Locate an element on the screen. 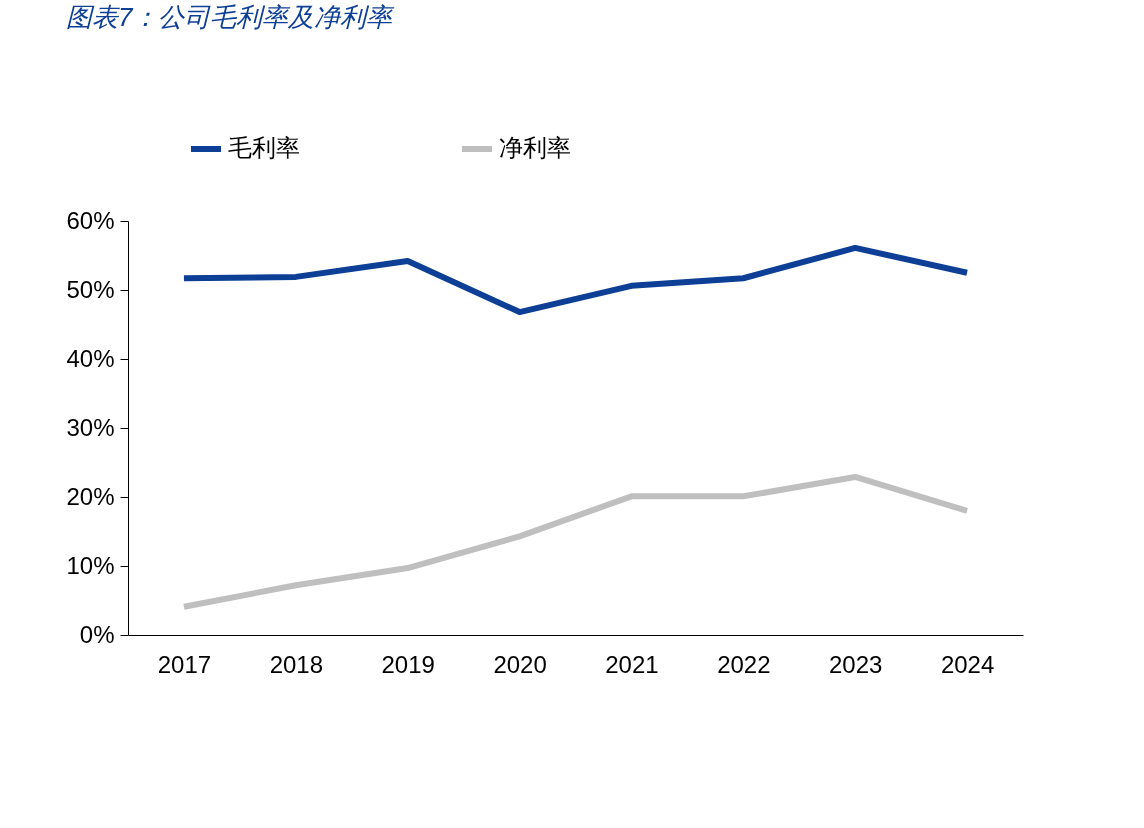 The width and height of the screenshot is (1144, 828). legend-label: 毛利率 is located at coordinates (264, 147).